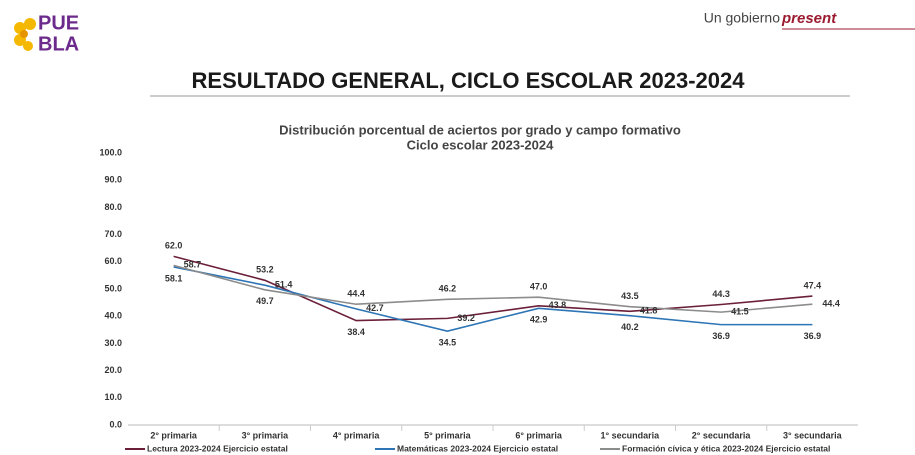 Image resolution: width=915 pixels, height=455 pixels. I want to click on y-tick-label: 20.0, so click(113, 370).